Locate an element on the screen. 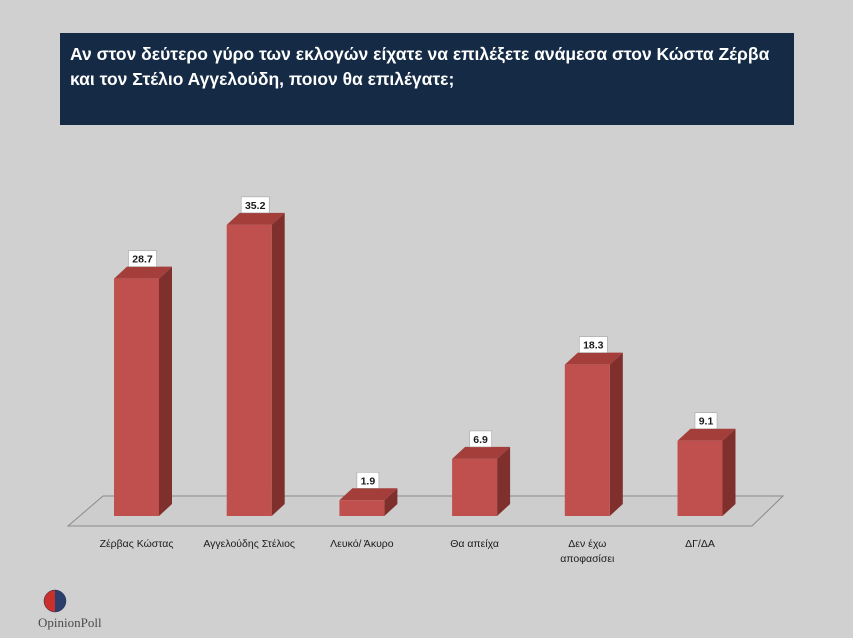 Image resolution: width=853 pixels, height=638 pixels. bar-6: 9.1 is located at coordinates (706, 464).